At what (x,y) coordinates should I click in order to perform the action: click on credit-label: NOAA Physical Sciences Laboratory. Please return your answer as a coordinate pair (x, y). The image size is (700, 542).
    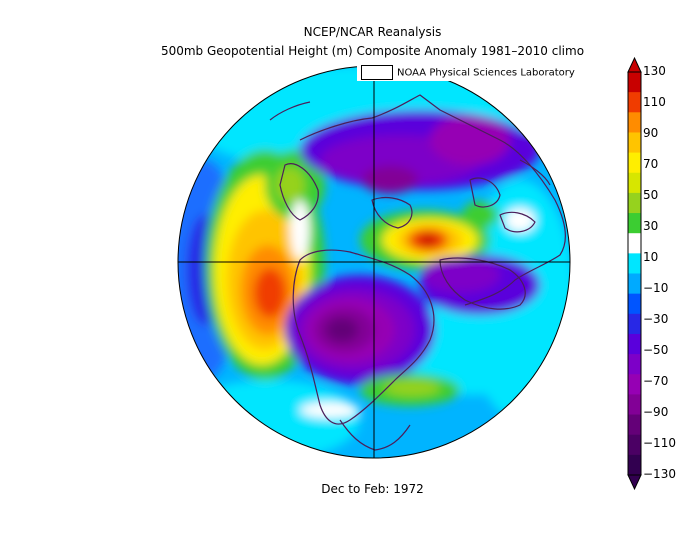
    Looking at the image, I should click on (466, 73).